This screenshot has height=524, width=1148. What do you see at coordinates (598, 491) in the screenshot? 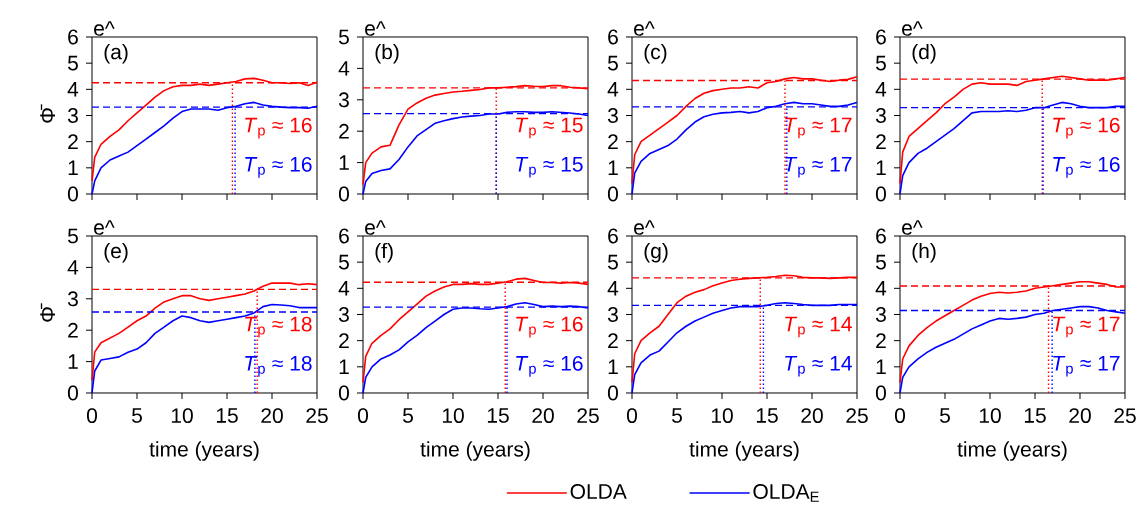
I see `legend-label: OLDA` at bounding box center [598, 491].